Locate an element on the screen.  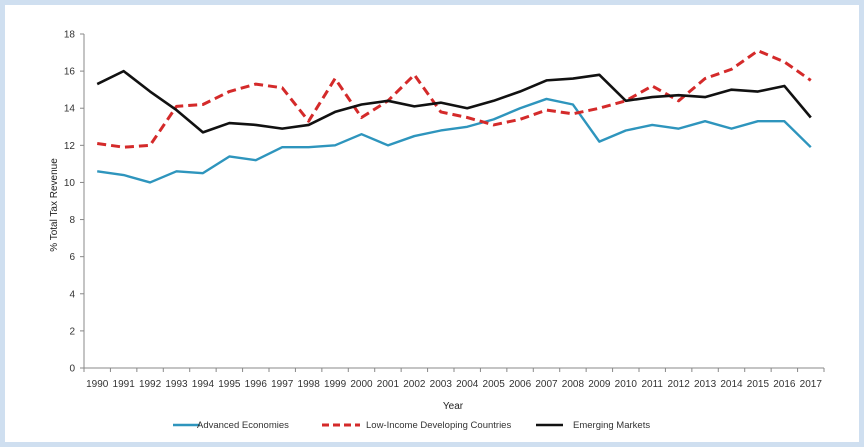
x-axis-title: Year is located at coordinates (453, 406).